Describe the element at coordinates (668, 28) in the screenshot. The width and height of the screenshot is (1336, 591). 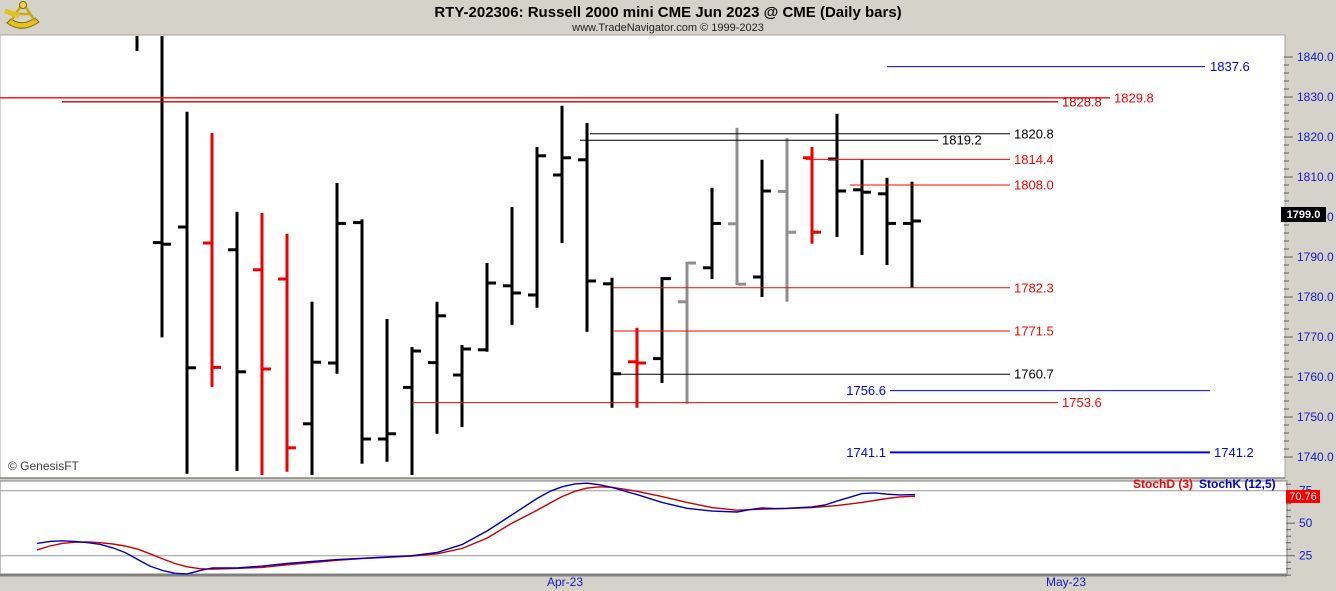
I see `chart-subtitle: www.TradeNavigator.com © 1999-2023` at that location.